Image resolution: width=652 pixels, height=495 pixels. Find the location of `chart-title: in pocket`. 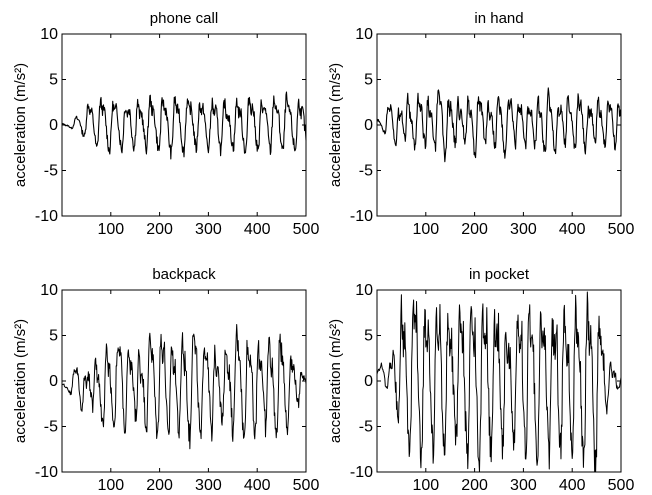

chart-title: in pocket is located at coordinates (499, 274).